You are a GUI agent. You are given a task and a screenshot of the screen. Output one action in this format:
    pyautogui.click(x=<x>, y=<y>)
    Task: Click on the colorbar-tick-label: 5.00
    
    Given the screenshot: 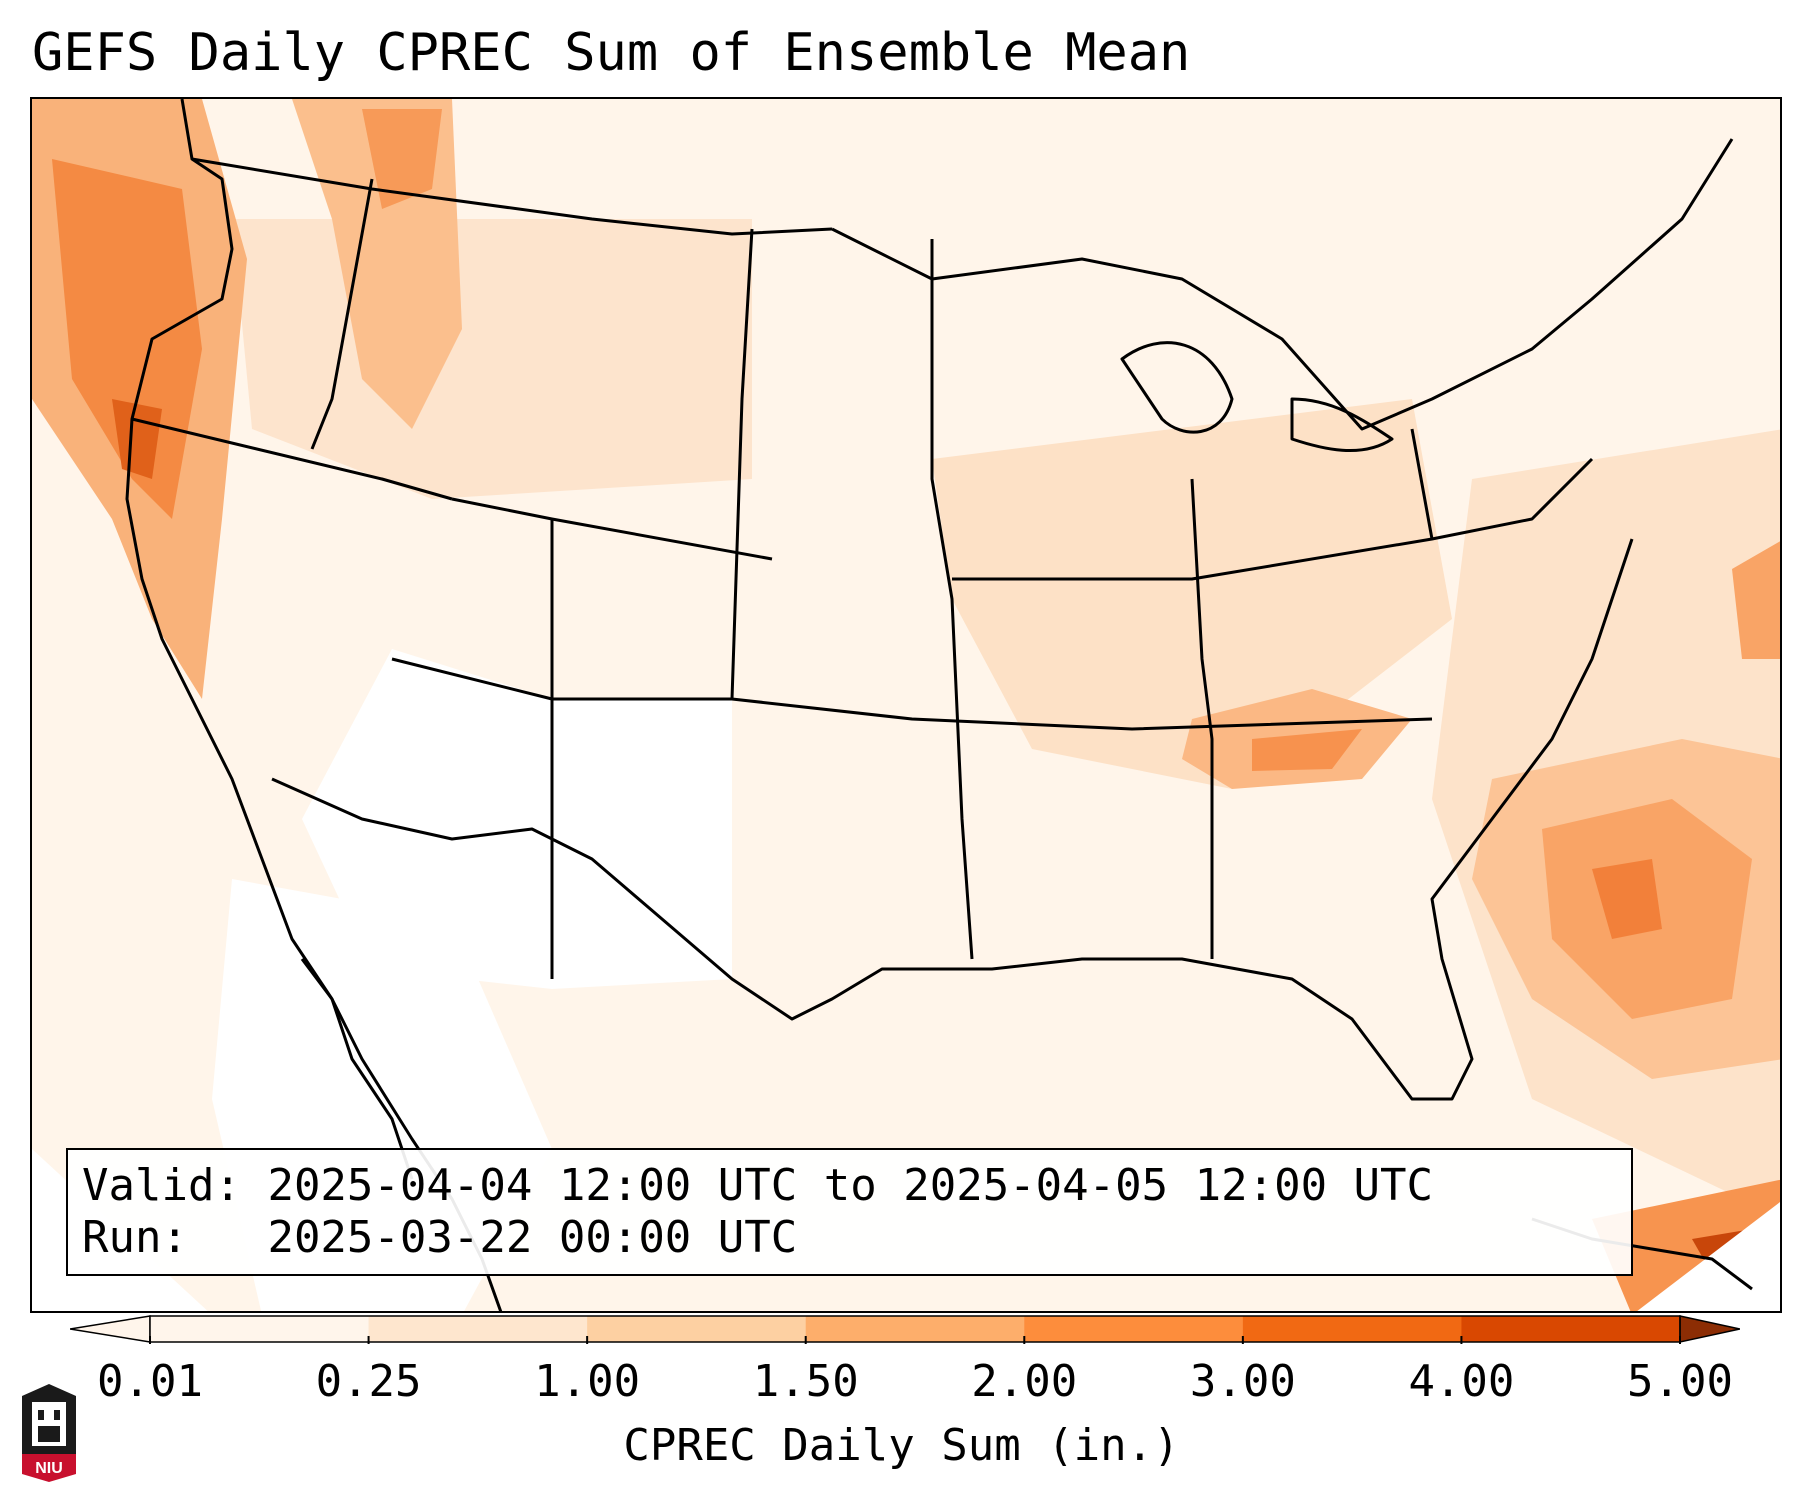 What is the action you would take?
    pyautogui.click(x=1680, y=1381)
    